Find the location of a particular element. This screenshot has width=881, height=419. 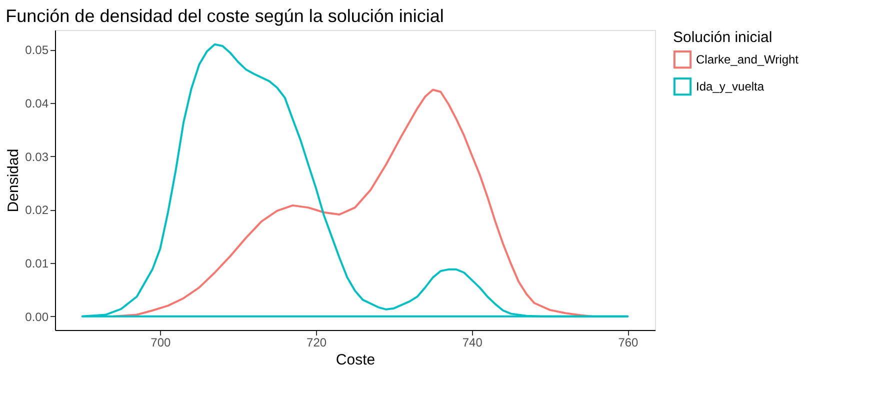

y-axis-title: Densidad is located at coordinates (13, 180).